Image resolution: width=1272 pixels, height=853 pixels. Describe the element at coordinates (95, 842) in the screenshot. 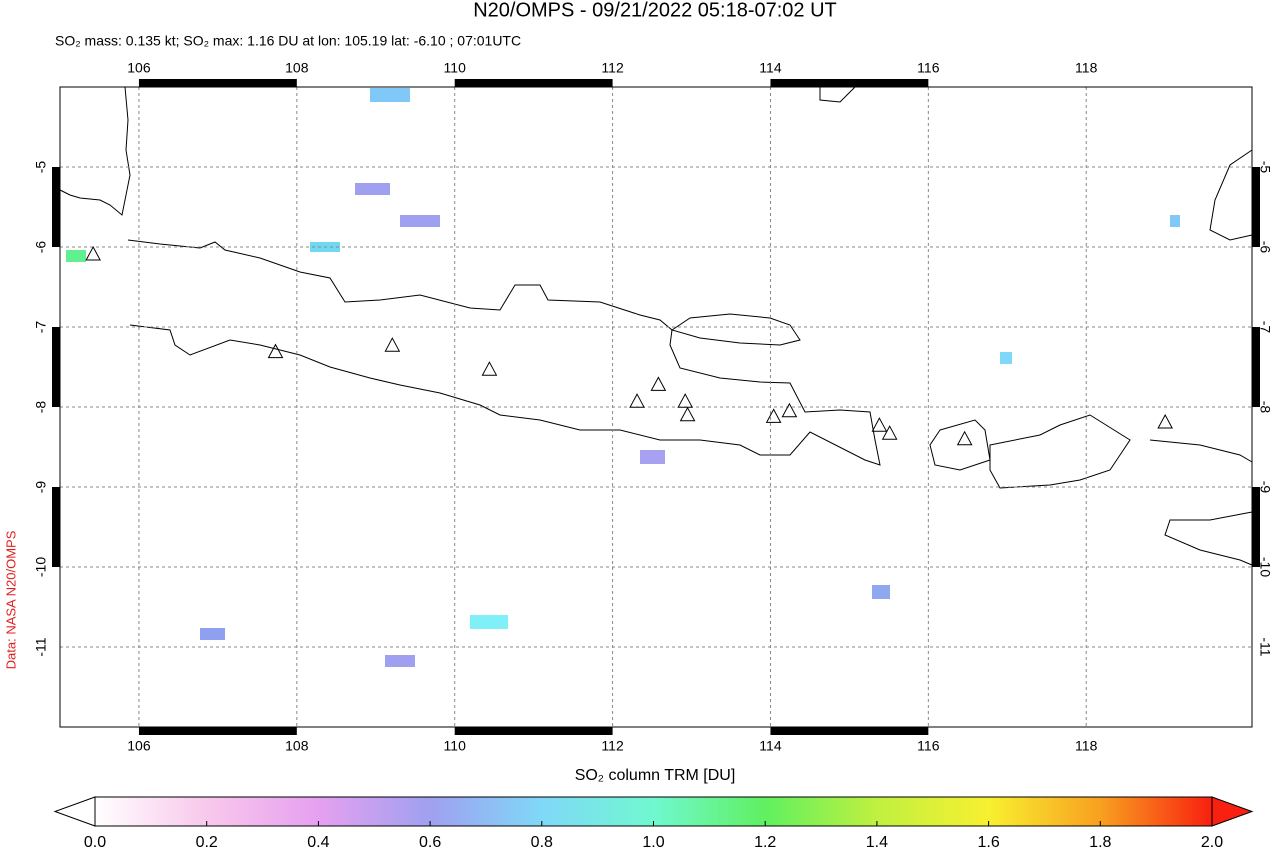

I see `colorbar-tick-label: 0.0` at that location.